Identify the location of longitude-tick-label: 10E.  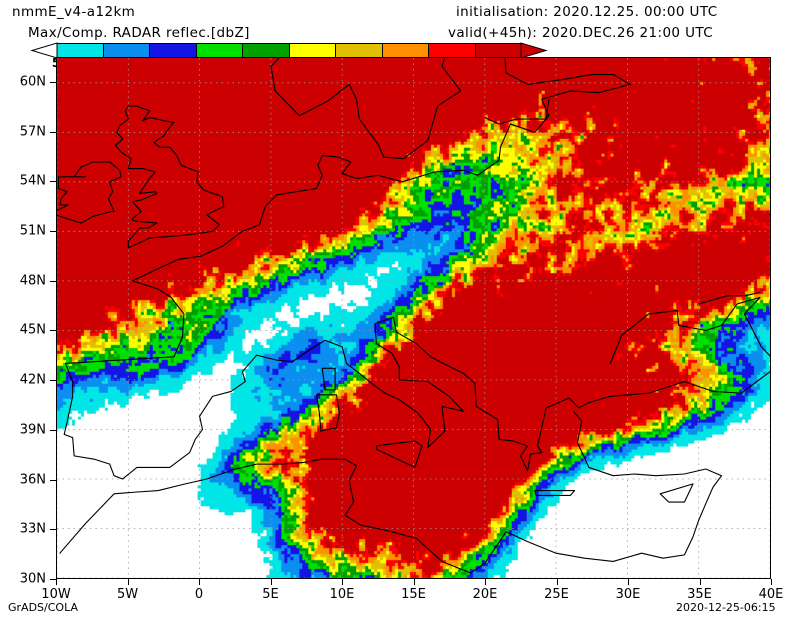
(342, 594).